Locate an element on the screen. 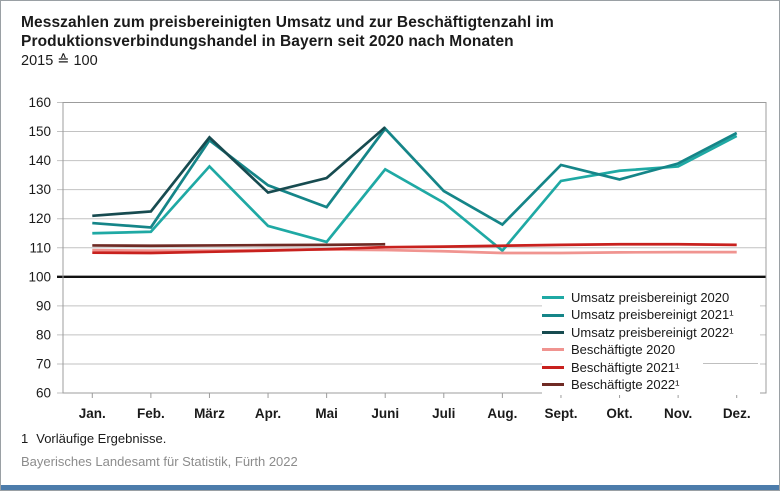  legend-item: Umsatz preisbereinigt 2020 is located at coordinates (651, 297).